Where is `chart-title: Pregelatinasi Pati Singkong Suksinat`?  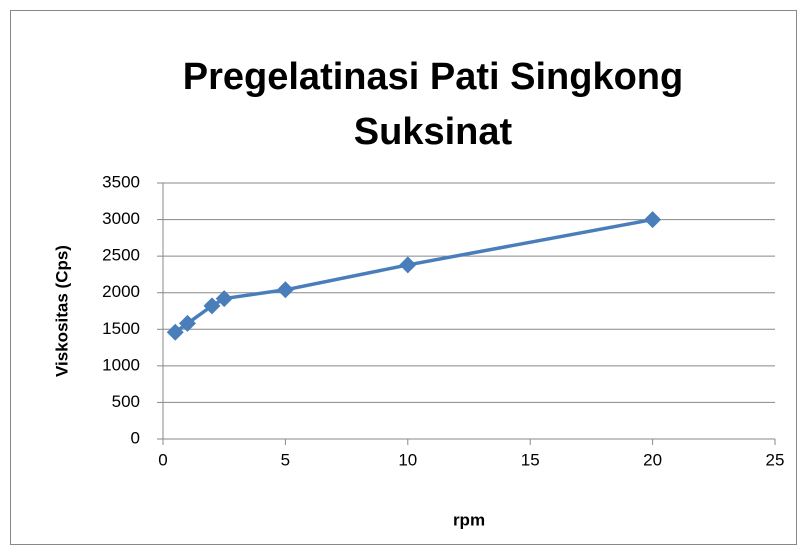 chart-title: Pregelatinasi Pati Singkong Suksinat is located at coordinates (433, 104).